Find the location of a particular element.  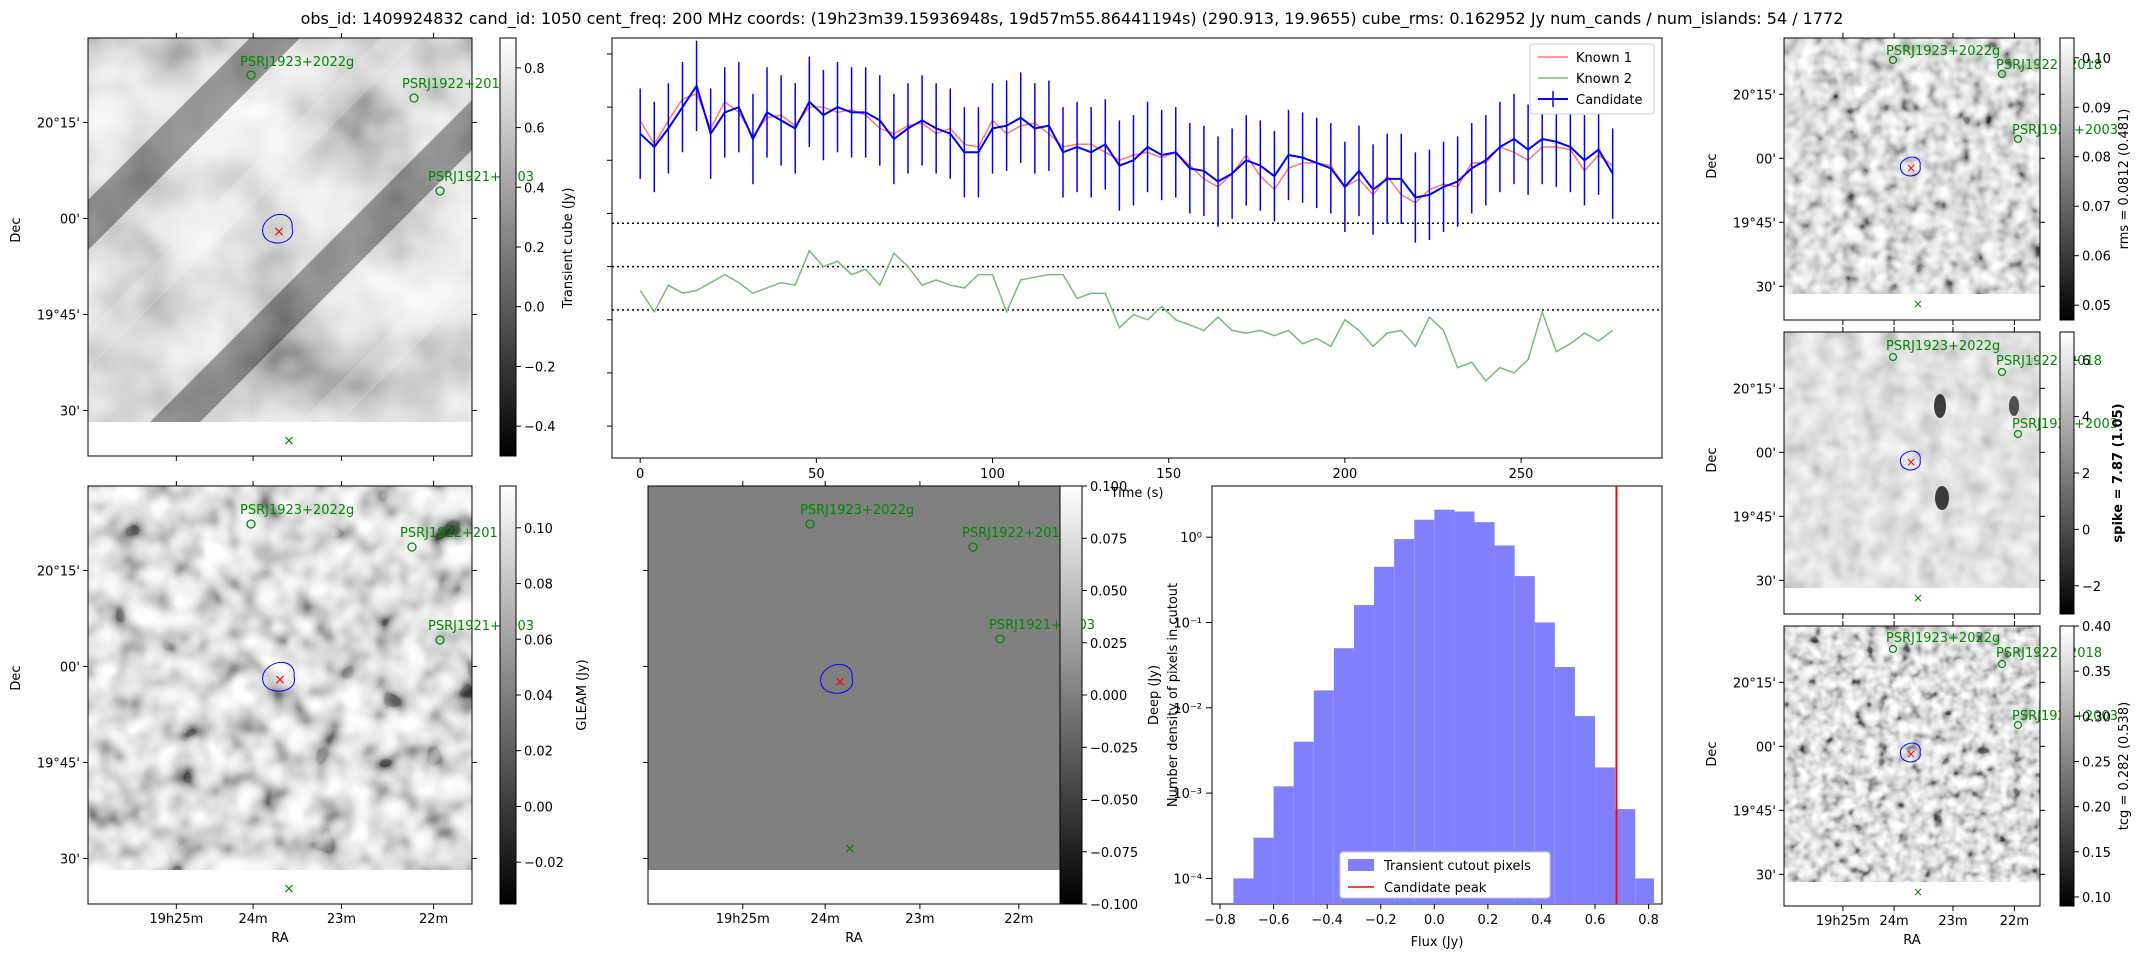

x-tick-label: 50 is located at coordinates (816, 474).